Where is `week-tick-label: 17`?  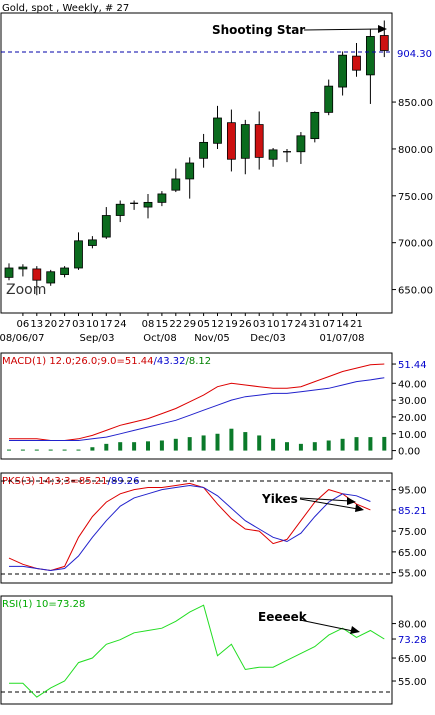 week-tick-label: 17 is located at coordinates (287, 324).